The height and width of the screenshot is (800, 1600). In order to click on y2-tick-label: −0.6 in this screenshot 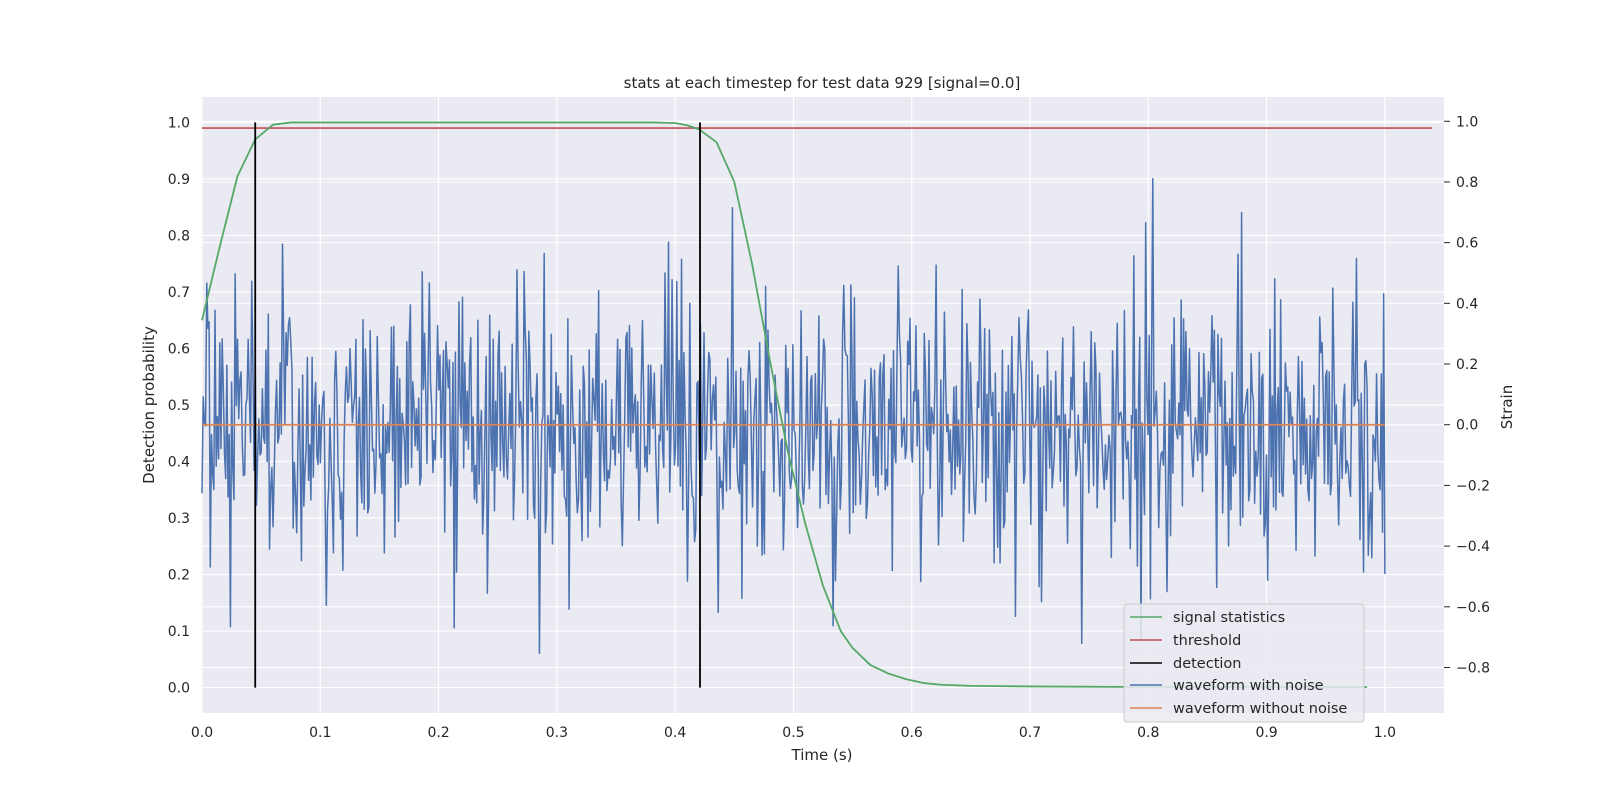, I will do `click(1473, 608)`.